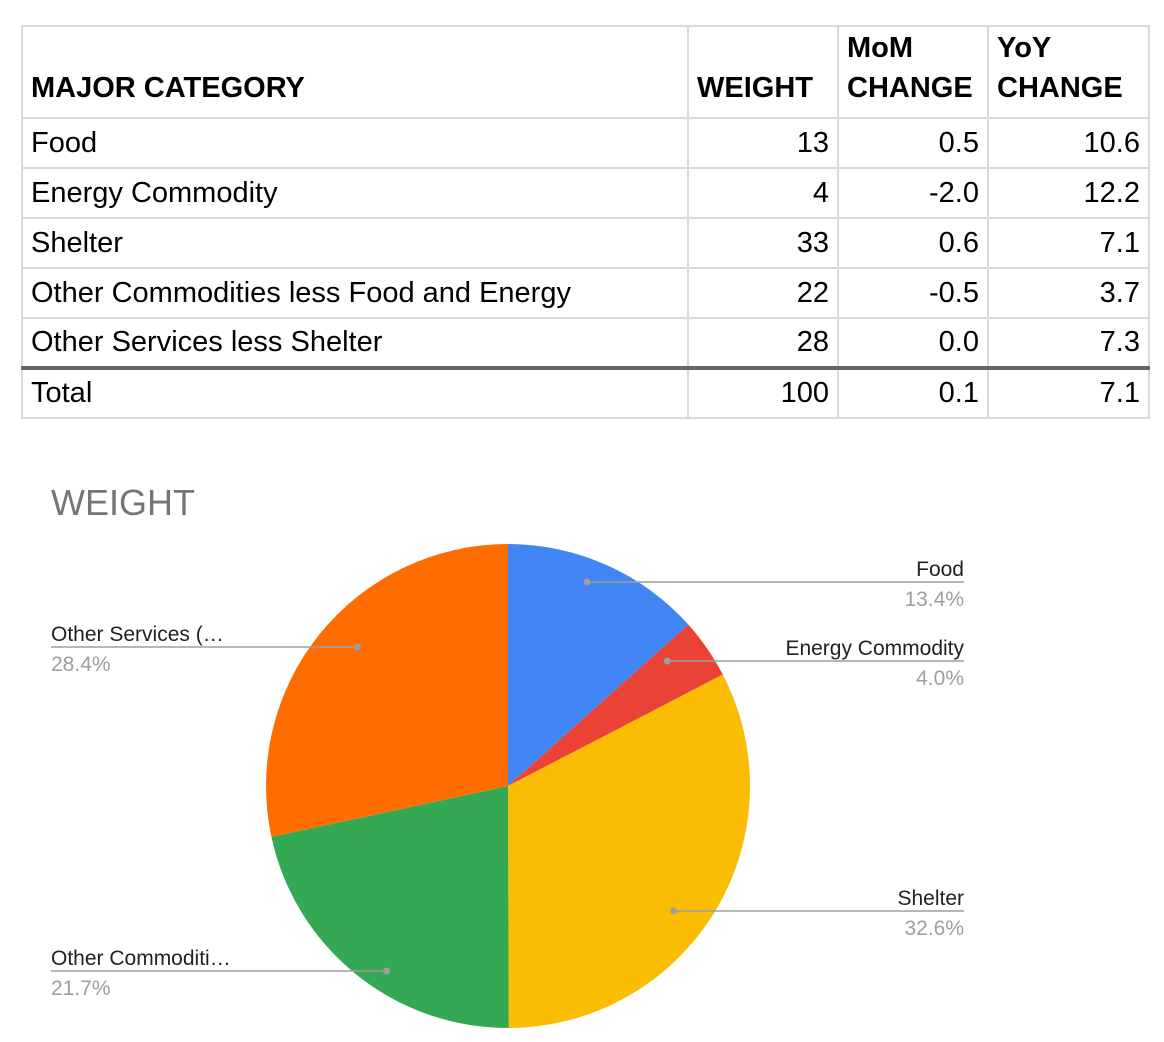 The height and width of the screenshot is (1042, 1164). Describe the element at coordinates (763, 193) in the screenshot. I see `row-weight: 4` at that location.